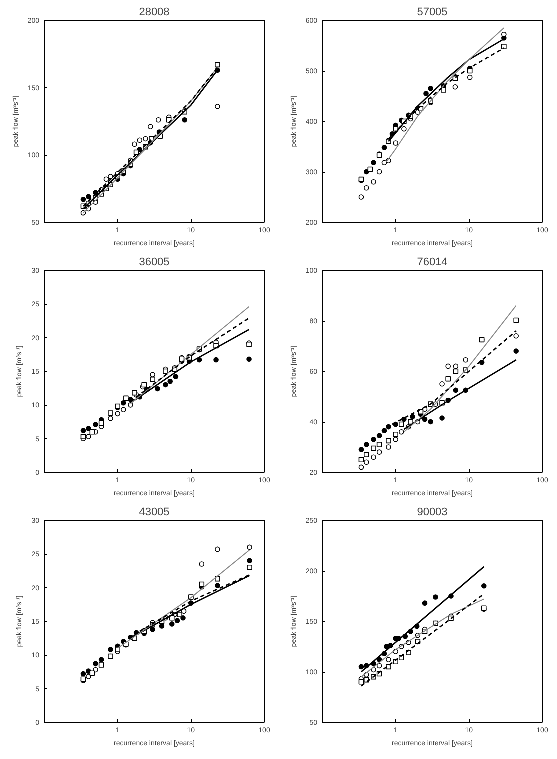 This screenshot has width=557, height=759. Describe the element at coordinates (154, 12) in the screenshot. I see `chart-title: 28008` at that location.